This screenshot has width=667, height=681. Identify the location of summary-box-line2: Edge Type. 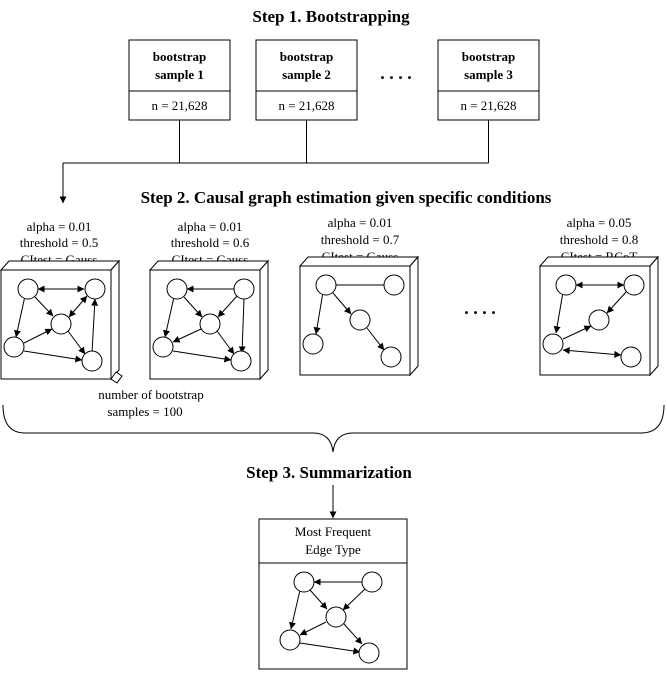
(333, 549).